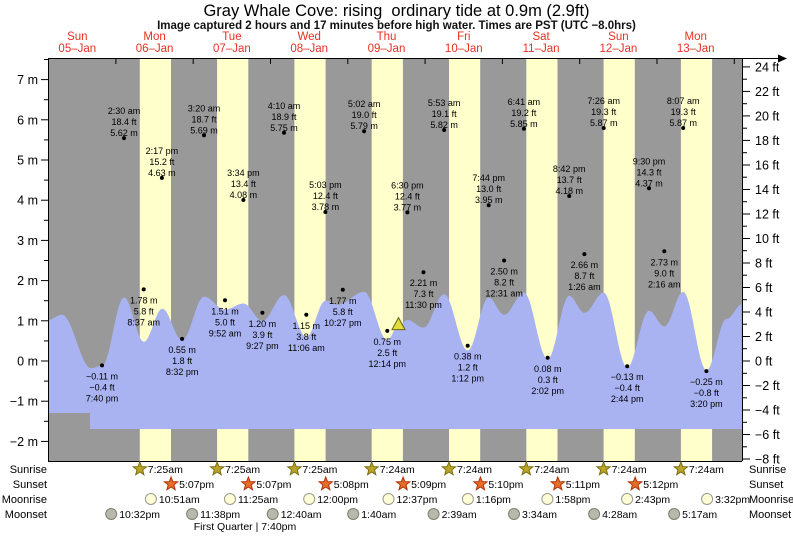 The width and height of the screenshot is (793, 538). What do you see at coordinates (664, 284) in the screenshot?
I see `svg-text: 2:16 am` at bounding box center [664, 284].